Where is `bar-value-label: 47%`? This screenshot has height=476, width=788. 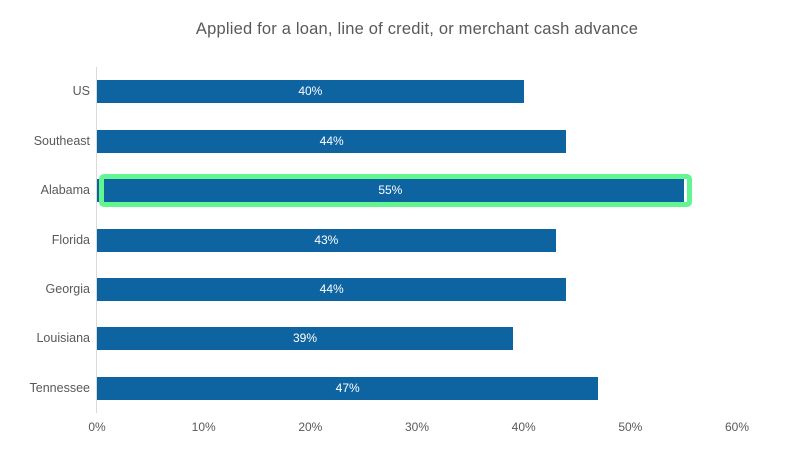 bar-value-label: 47% is located at coordinates (347, 387).